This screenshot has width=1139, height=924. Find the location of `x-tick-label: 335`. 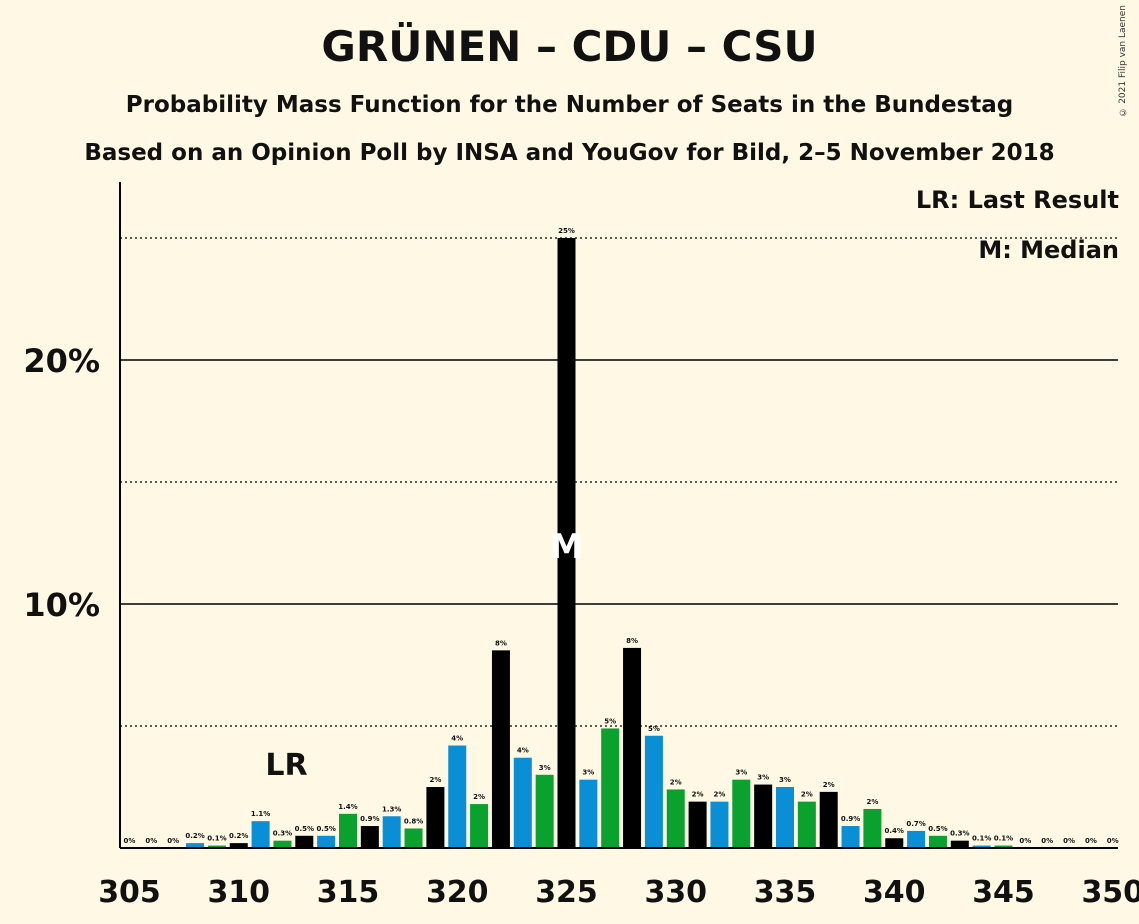

x-tick-label: 335 is located at coordinates (785, 892).